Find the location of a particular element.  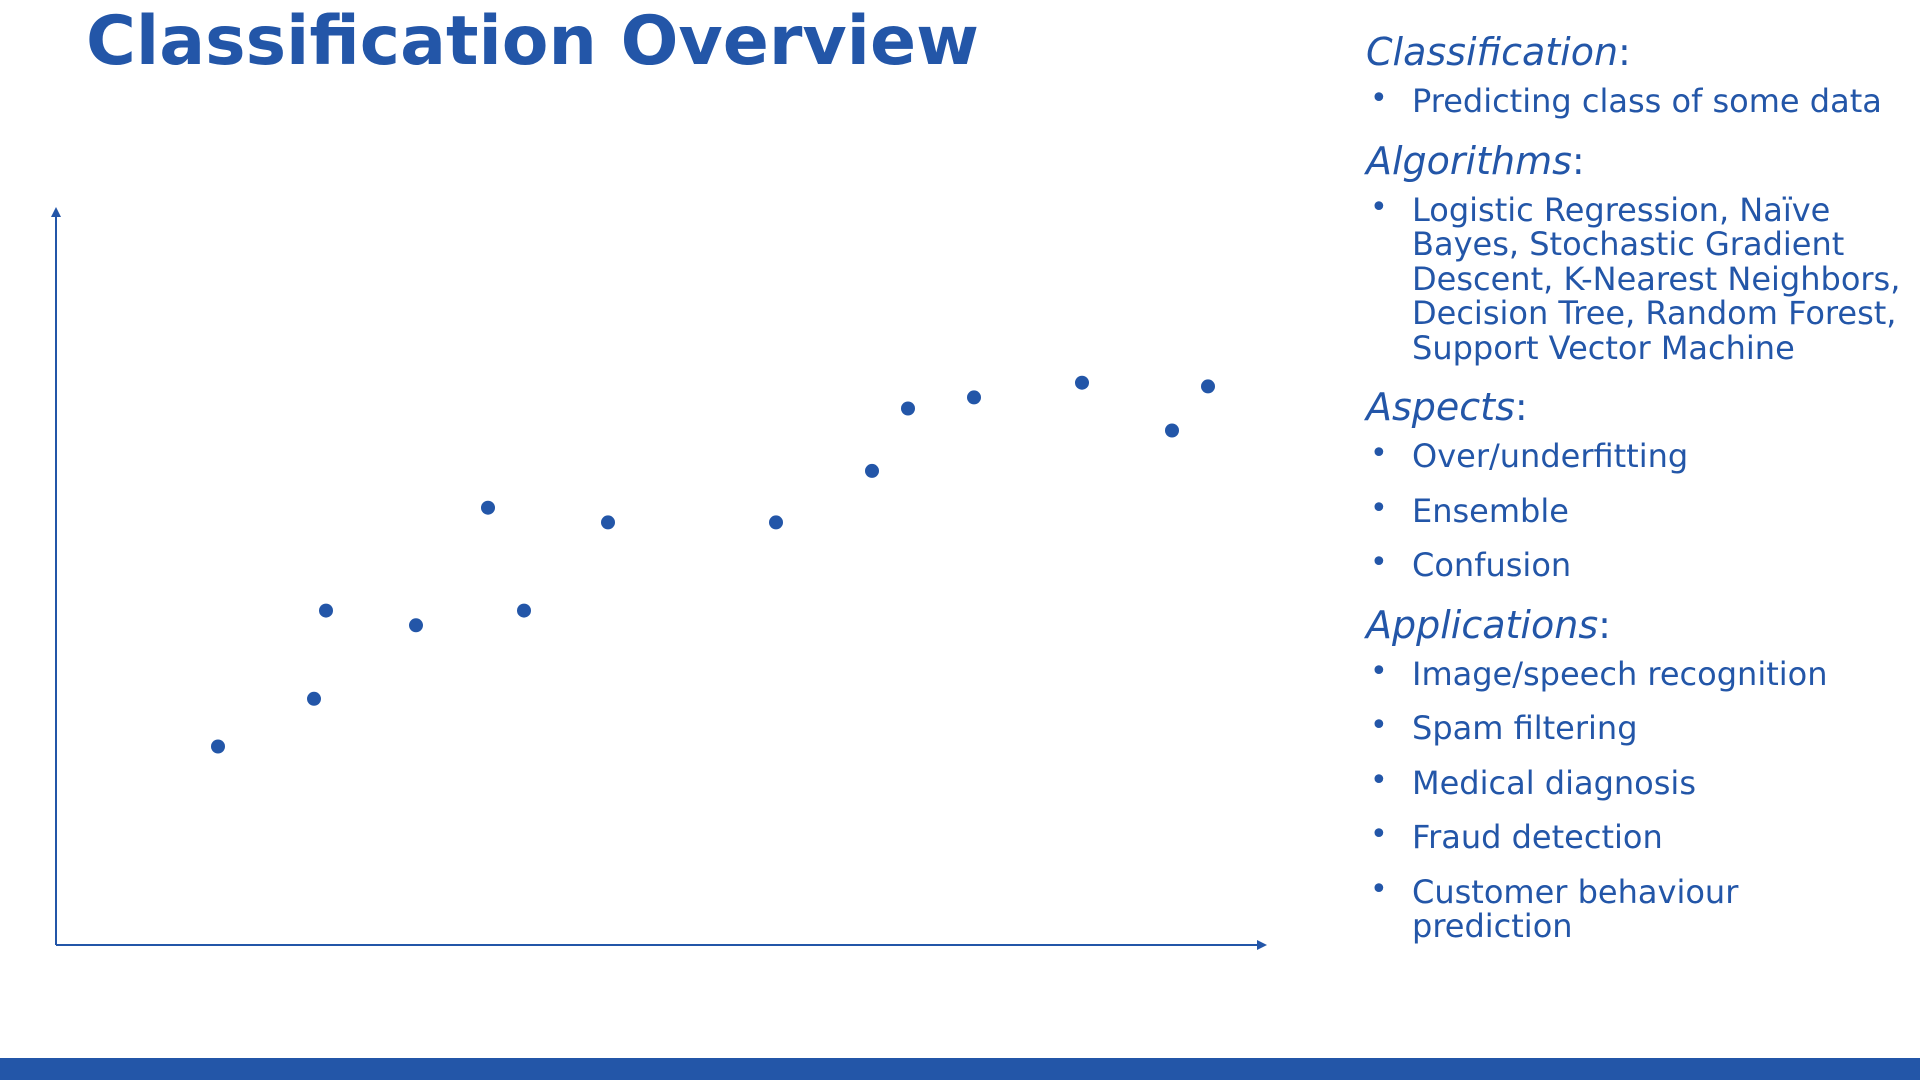

list-item-text: Ensemble is located at coordinates (1490, 510).